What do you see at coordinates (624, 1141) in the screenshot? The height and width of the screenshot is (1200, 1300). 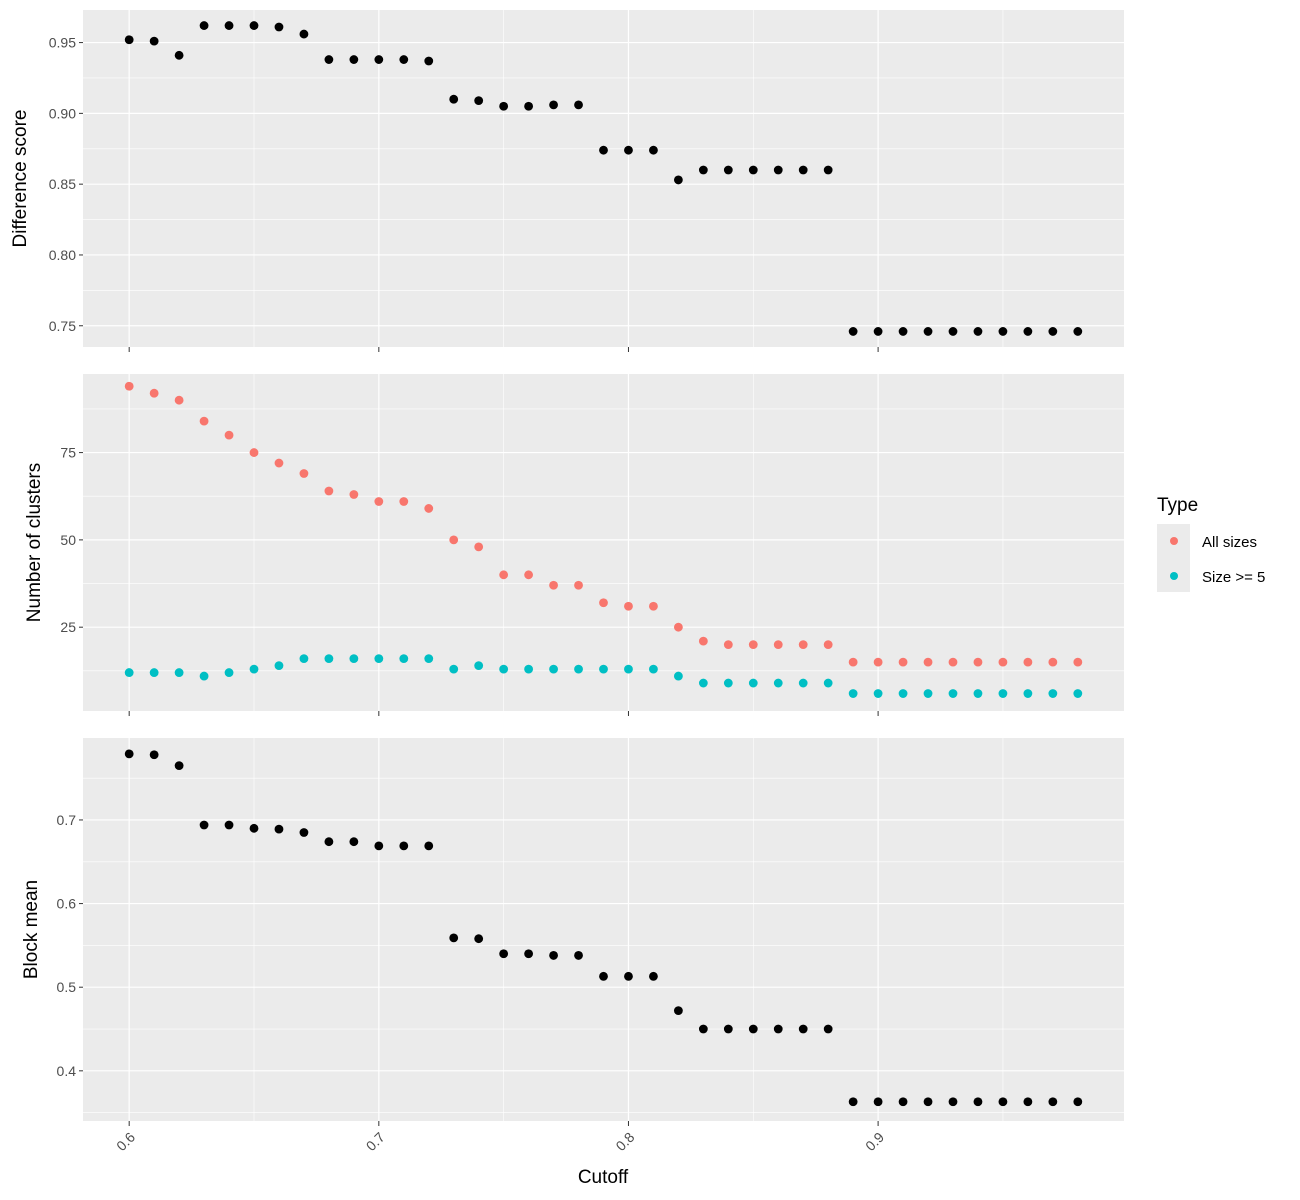 I see `x-tick-label: 0.8` at bounding box center [624, 1141].